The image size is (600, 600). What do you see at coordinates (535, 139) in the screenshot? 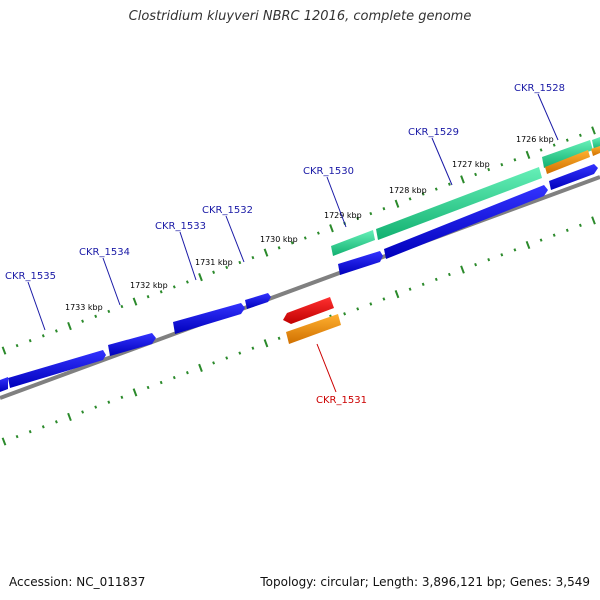
I see `kbp-label: 1726 kbp` at bounding box center [535, 139].